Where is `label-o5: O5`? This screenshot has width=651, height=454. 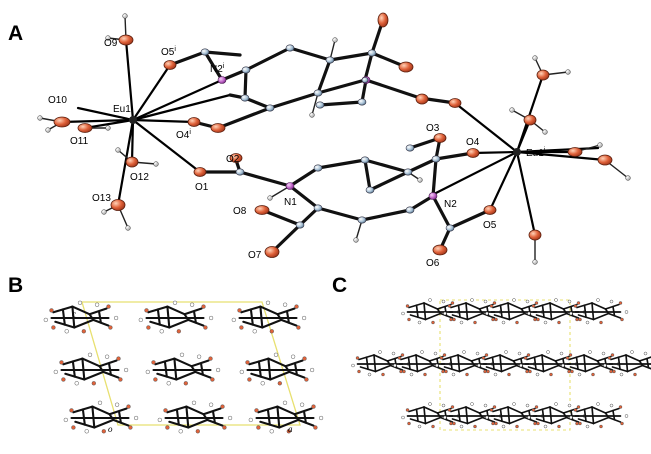 label-o5: O5 is located at coordinates (490, 225).